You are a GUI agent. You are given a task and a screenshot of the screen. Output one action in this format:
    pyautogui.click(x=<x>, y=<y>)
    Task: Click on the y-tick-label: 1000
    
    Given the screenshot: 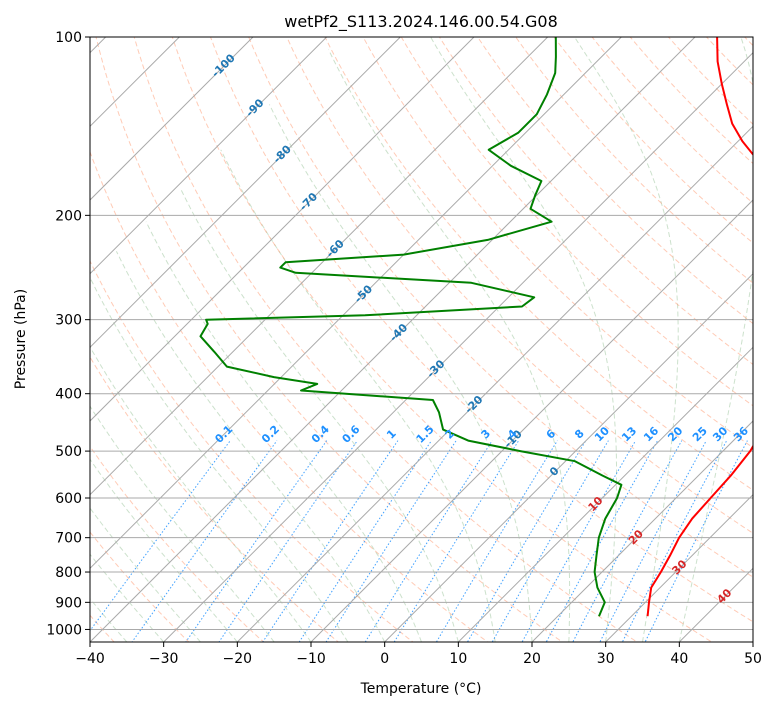 What is the action you would take?
    pyautogui.click(x=64, y=630)
    